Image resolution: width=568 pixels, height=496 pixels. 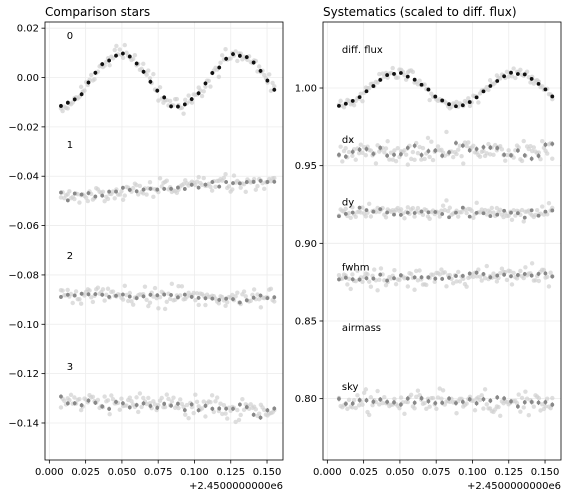 What do you see at coordinates (436, 472) in the screenshot?
I see `x-tick-label: 0.075` at bounding box center [436, 472].